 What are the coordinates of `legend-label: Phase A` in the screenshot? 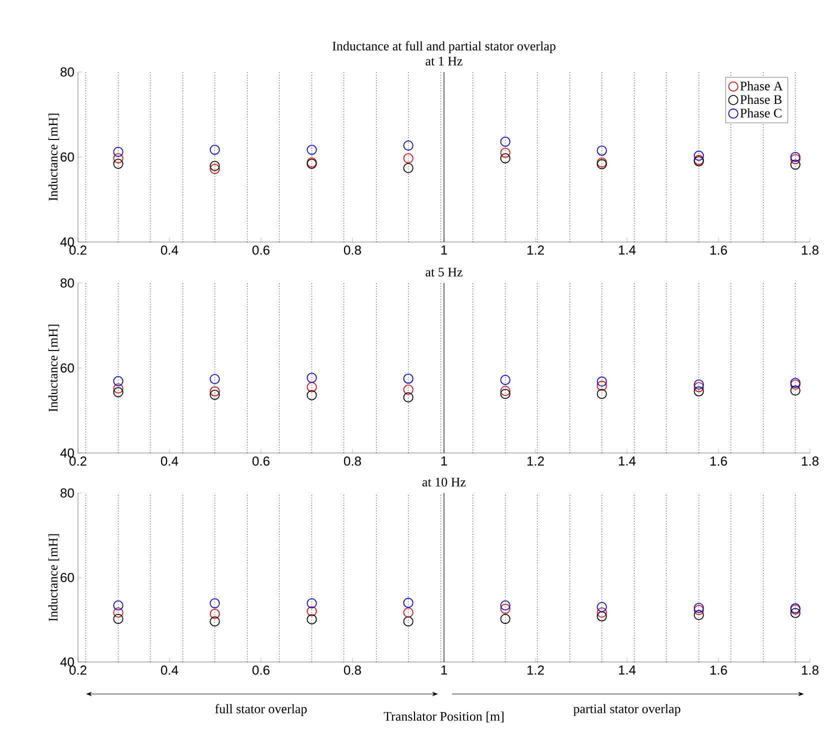 It's located at (761, 85).